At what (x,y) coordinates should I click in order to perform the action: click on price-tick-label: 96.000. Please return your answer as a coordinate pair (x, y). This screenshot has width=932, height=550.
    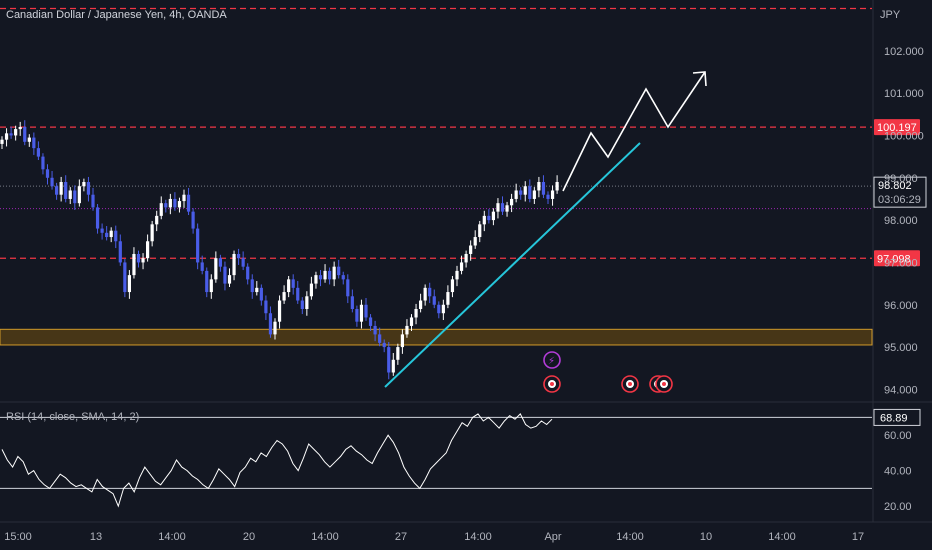
    Looking at the image, I should click on (901, 306).